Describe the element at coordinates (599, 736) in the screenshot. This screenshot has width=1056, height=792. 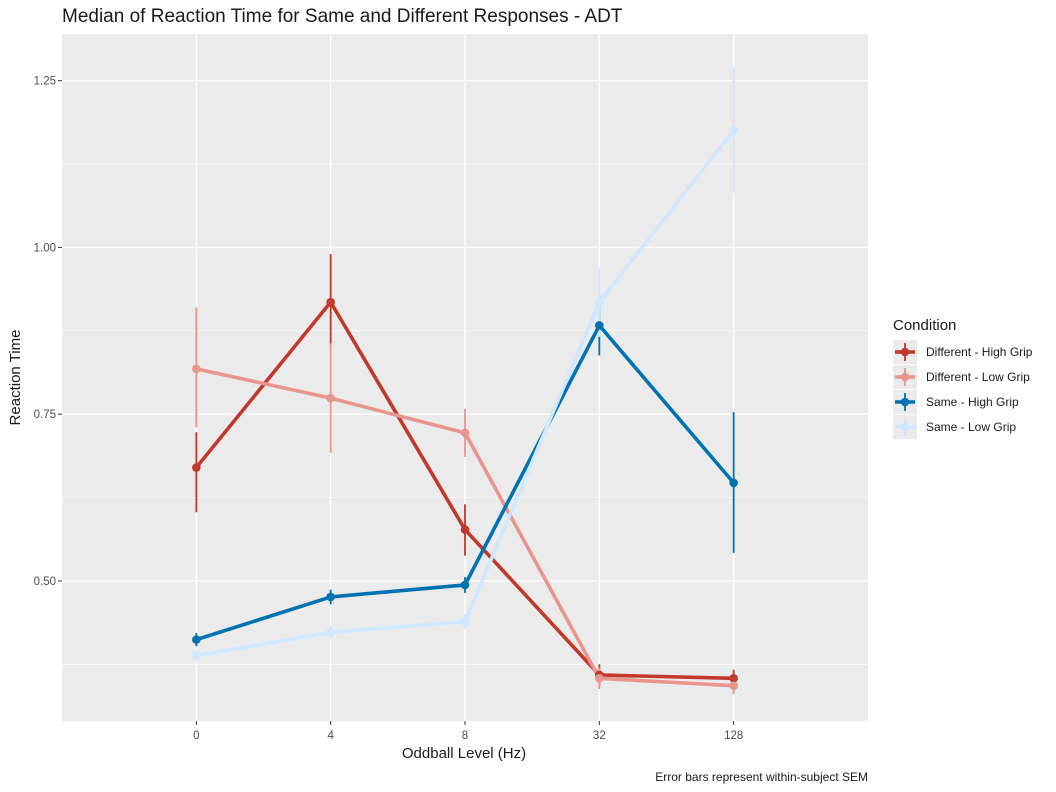
I see `x-tick-label: 32` at that location.